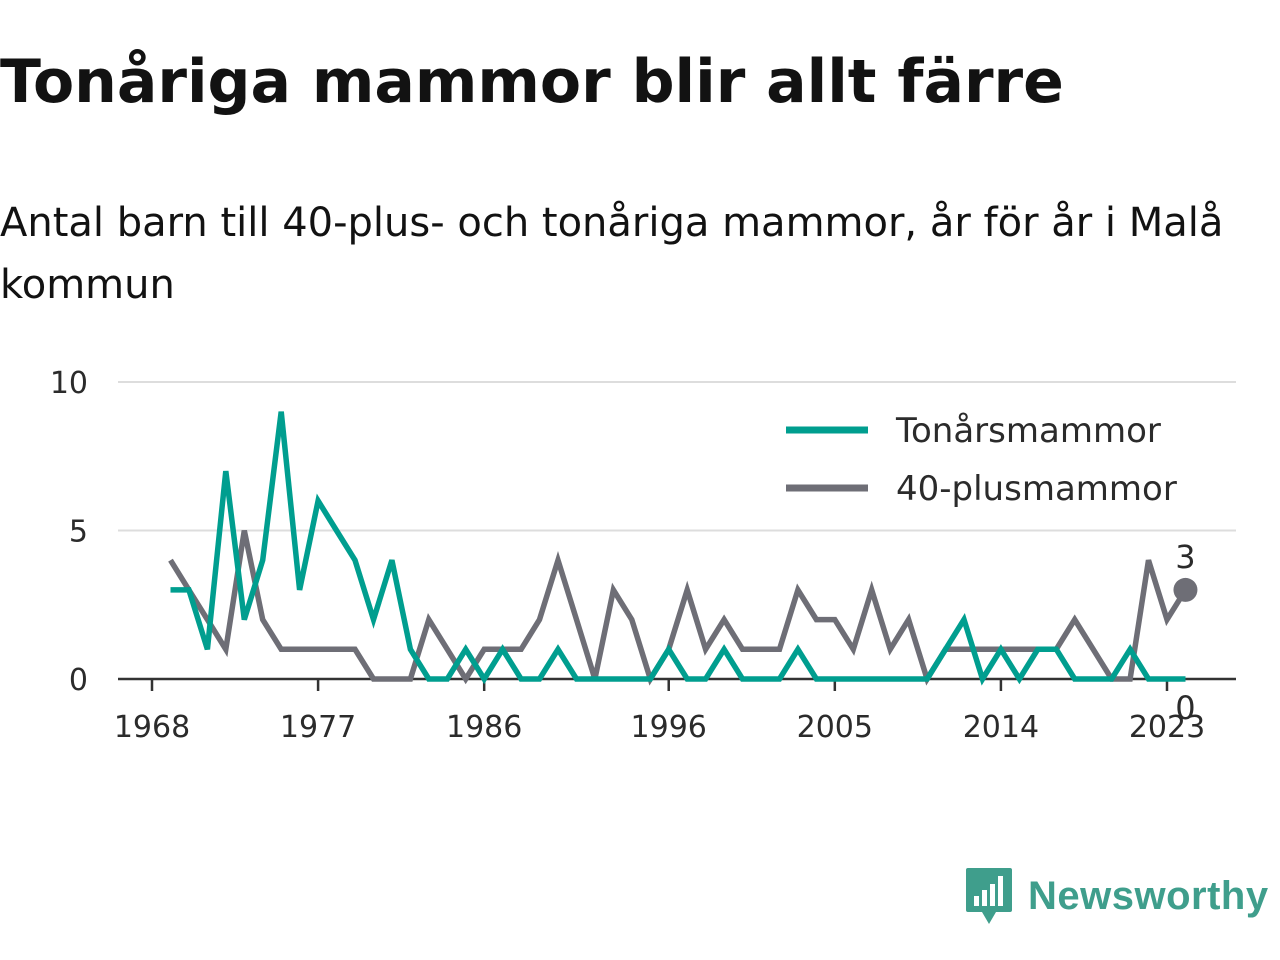 Image resolution: width=1280 pixels, height=960 pixels. I want to click on brand-logo: Newsworthy, so click(1116, 896).